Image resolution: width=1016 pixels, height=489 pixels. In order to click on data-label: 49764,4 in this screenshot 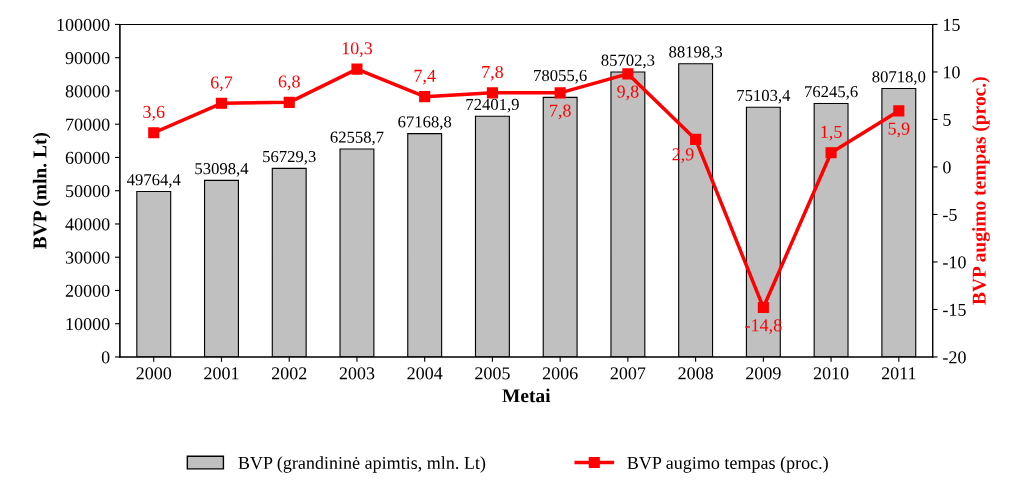, I will do `click(154, 181)`.